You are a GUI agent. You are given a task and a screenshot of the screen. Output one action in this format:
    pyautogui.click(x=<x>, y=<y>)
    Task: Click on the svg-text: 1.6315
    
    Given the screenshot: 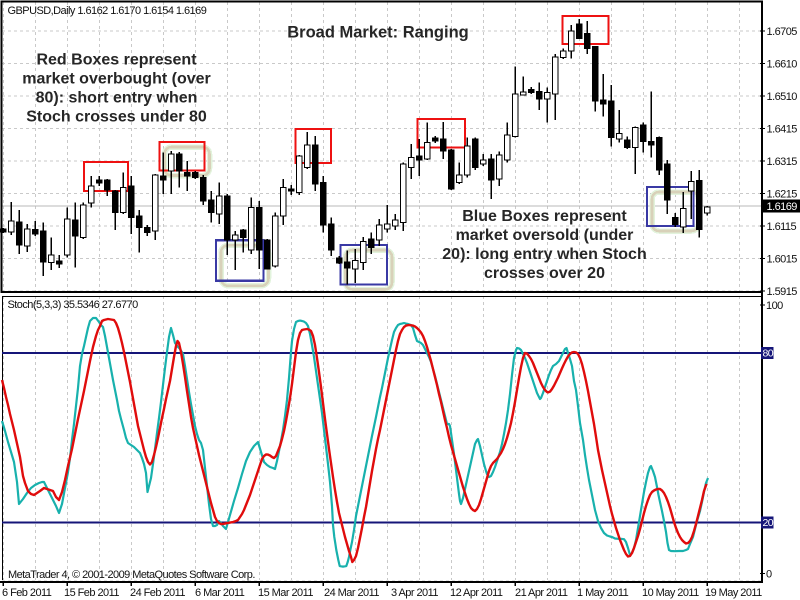 What is the action you would take?
    pyautogui.click(x=782, y=162)
    